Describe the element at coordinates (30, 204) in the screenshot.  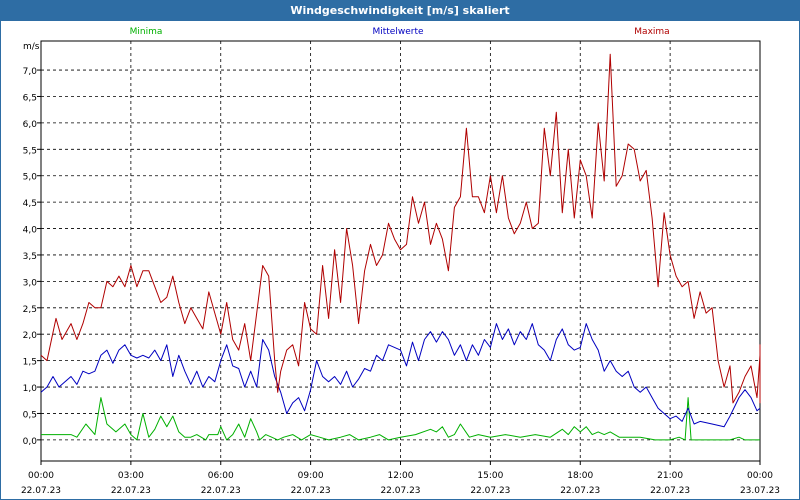
I see `y-tick-label: 4,5` at that location.